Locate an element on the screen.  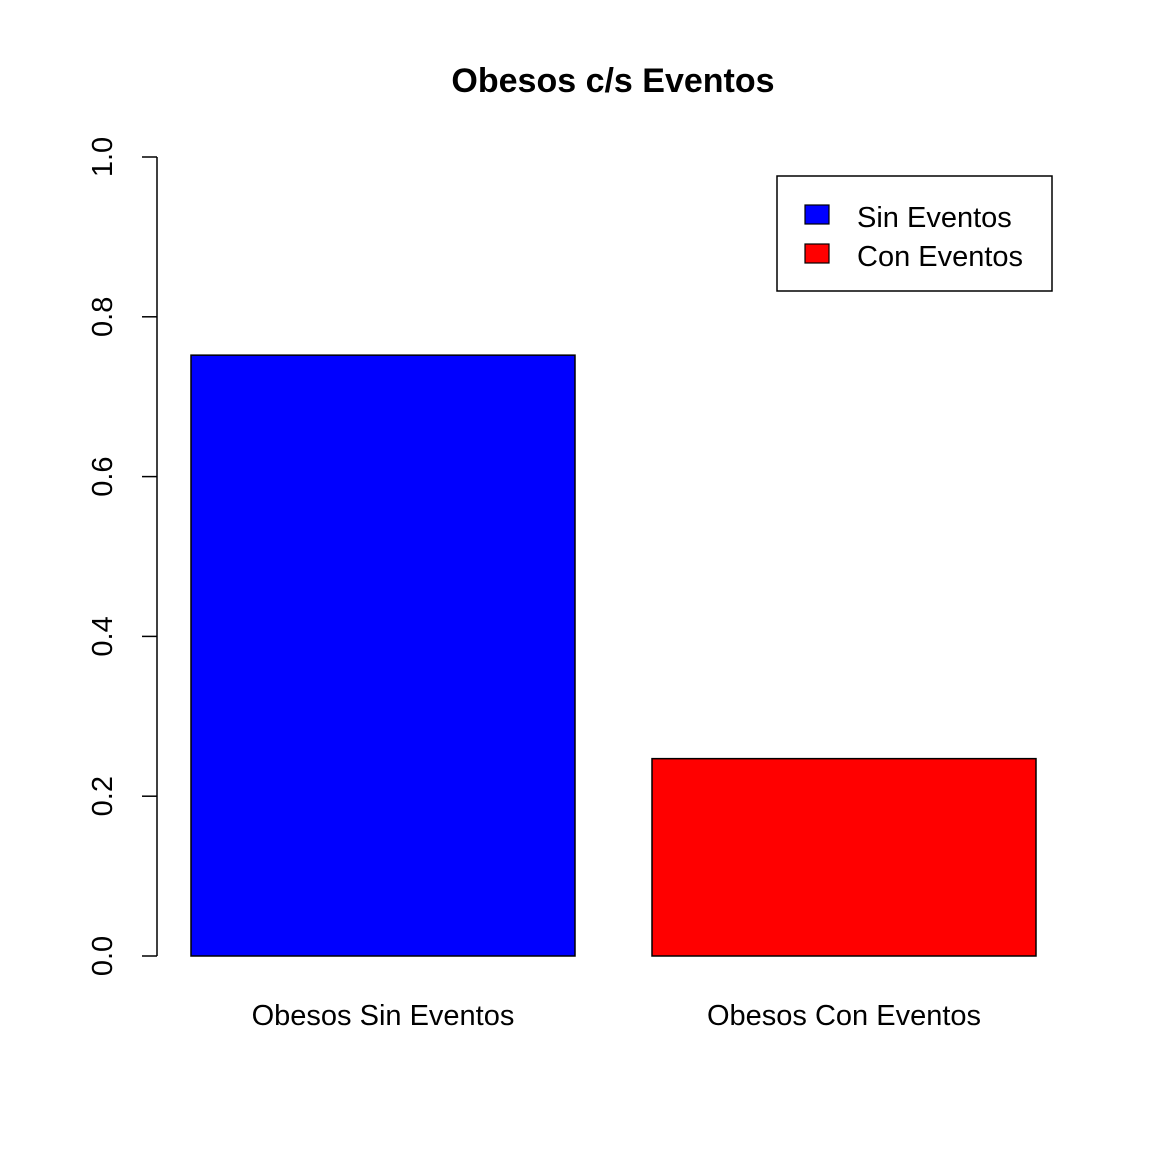
y-tick-label-3: 0.6 is located at coordinates (103, 476).